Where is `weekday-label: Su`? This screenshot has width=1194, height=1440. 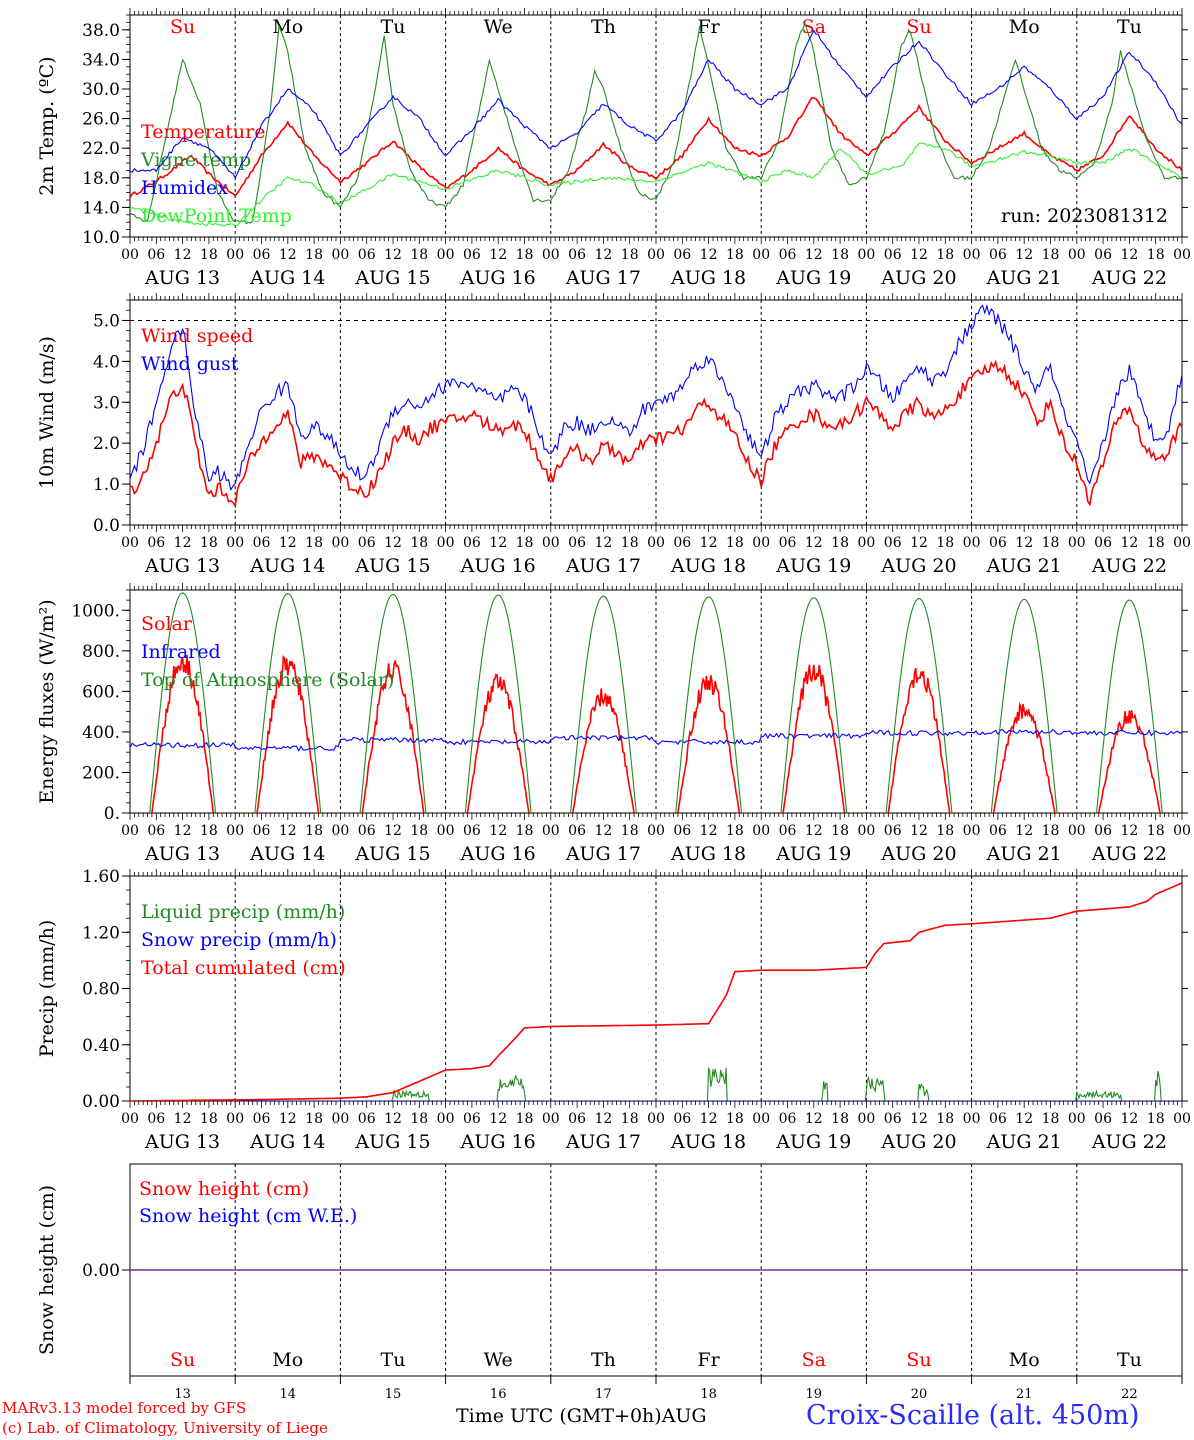 weekday-label: Su is located at coordinates (182, 1360).